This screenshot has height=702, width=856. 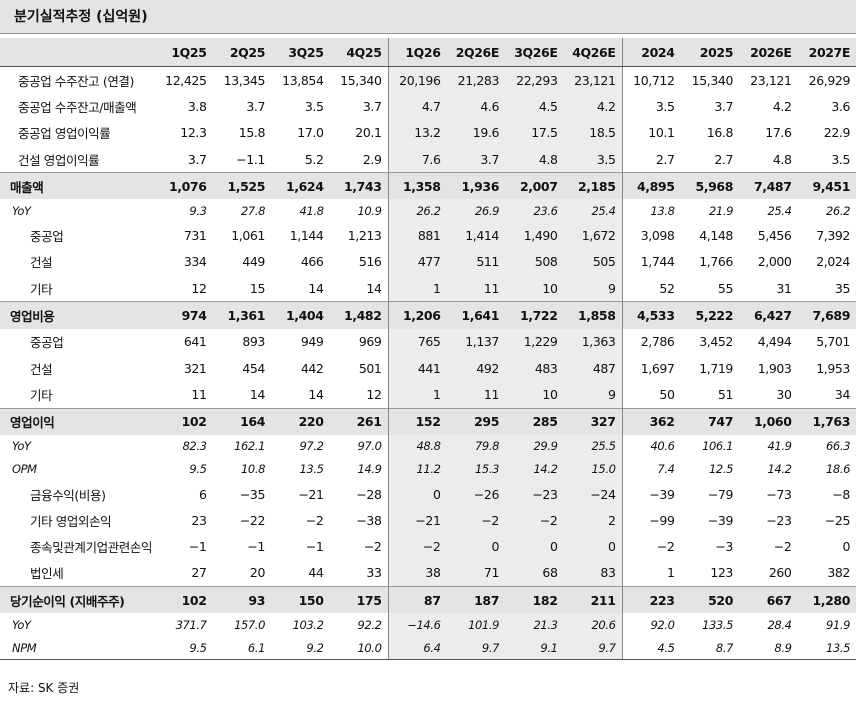 I want to click on cell: 7.6, so click(x=417, y=159).